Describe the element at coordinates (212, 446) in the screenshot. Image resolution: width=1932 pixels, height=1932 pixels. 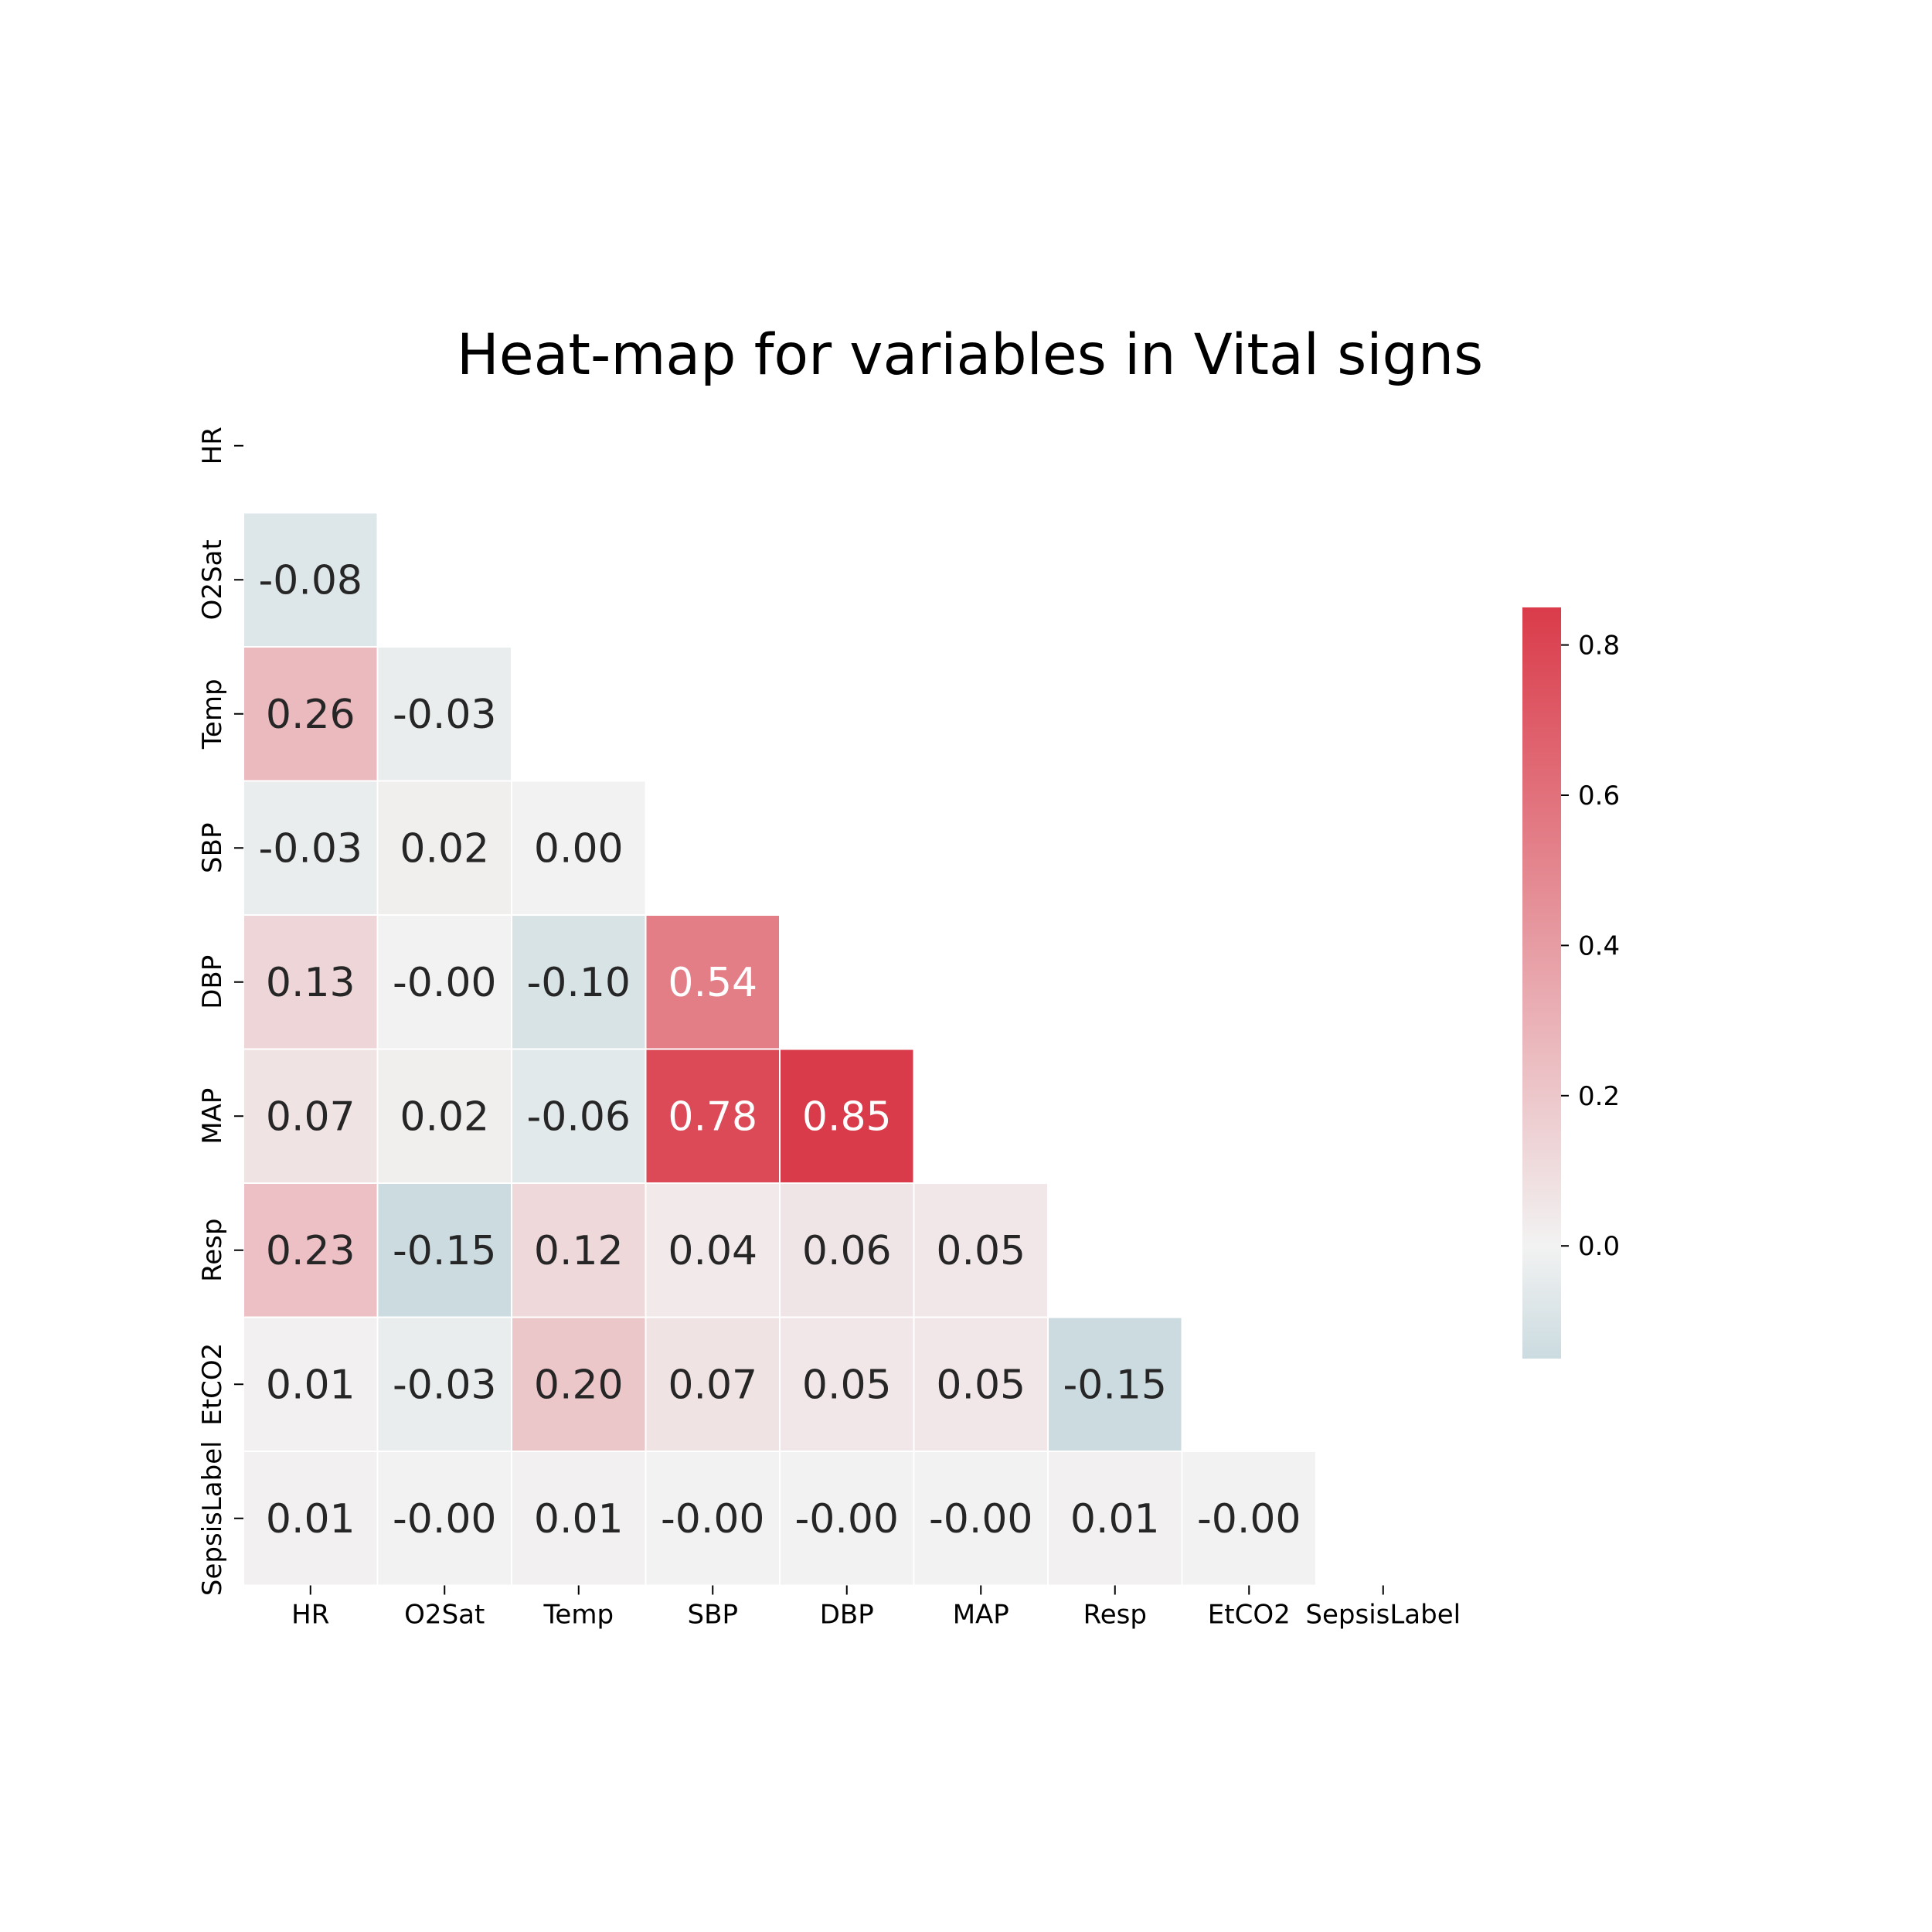
I see `y-tick-label: HR` at that location.